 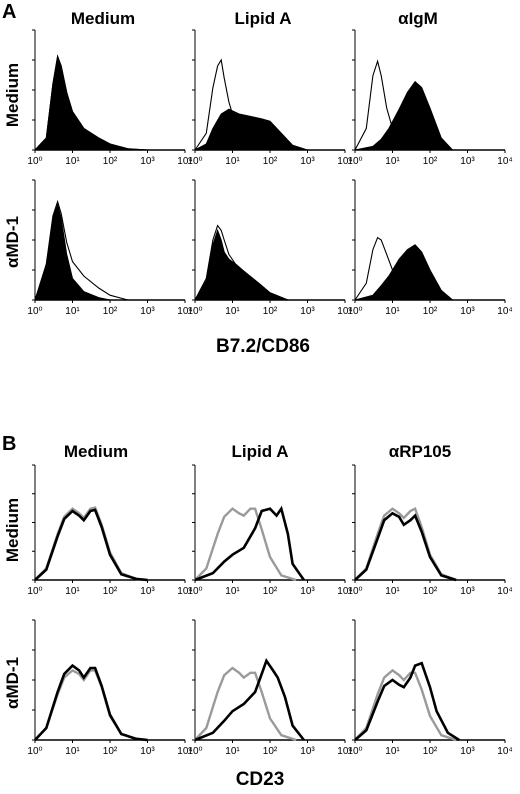 What do you see at coordinates (184, 751) in the screenshot?
I see `panel-b-anti-md-1-medium-x-tick-label: 10⁴` at bounding box center [184, 751].